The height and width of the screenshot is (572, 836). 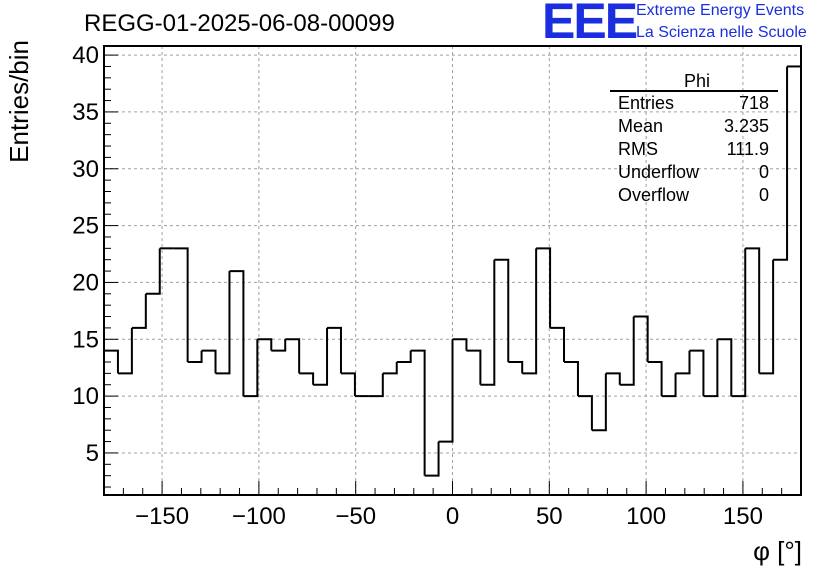 I want to click on stats-label: Underflow, so click(x=659, y=172).